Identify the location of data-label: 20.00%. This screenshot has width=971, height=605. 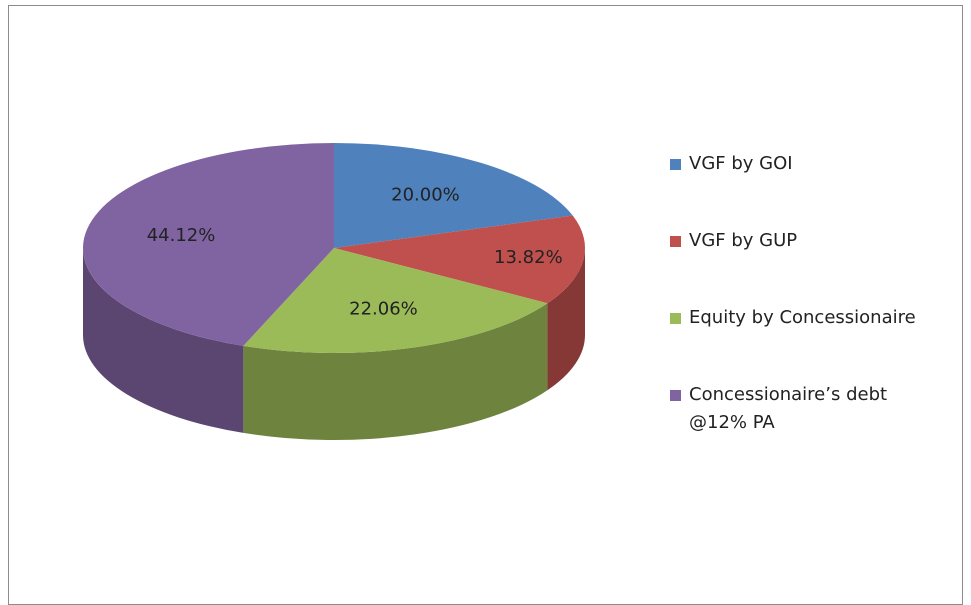
(425, 194).